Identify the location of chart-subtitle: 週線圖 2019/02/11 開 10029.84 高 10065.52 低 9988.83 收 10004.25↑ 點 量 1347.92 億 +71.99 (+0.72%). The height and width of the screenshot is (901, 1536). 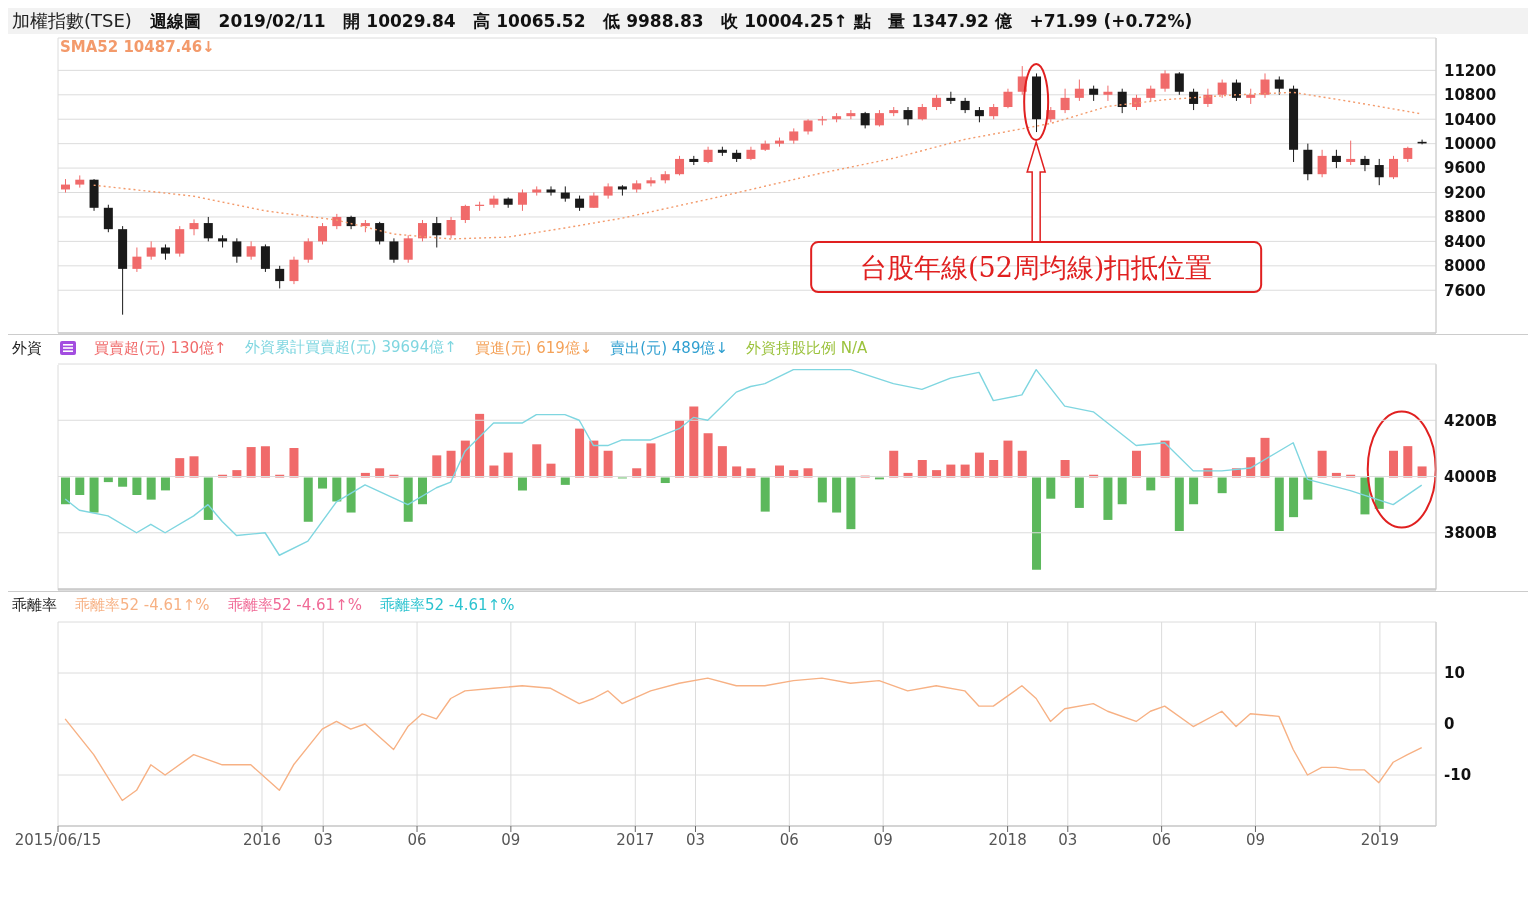
(671, 21).